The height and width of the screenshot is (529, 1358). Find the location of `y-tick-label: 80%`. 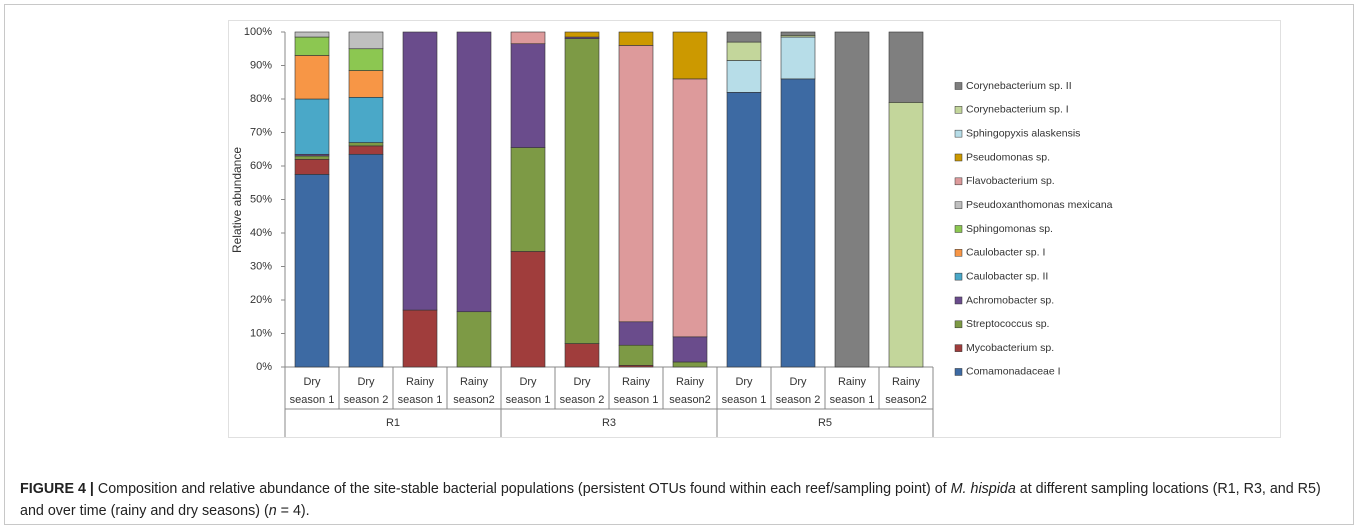

y-tick-label: 80% is located at coordinates (261, 99).